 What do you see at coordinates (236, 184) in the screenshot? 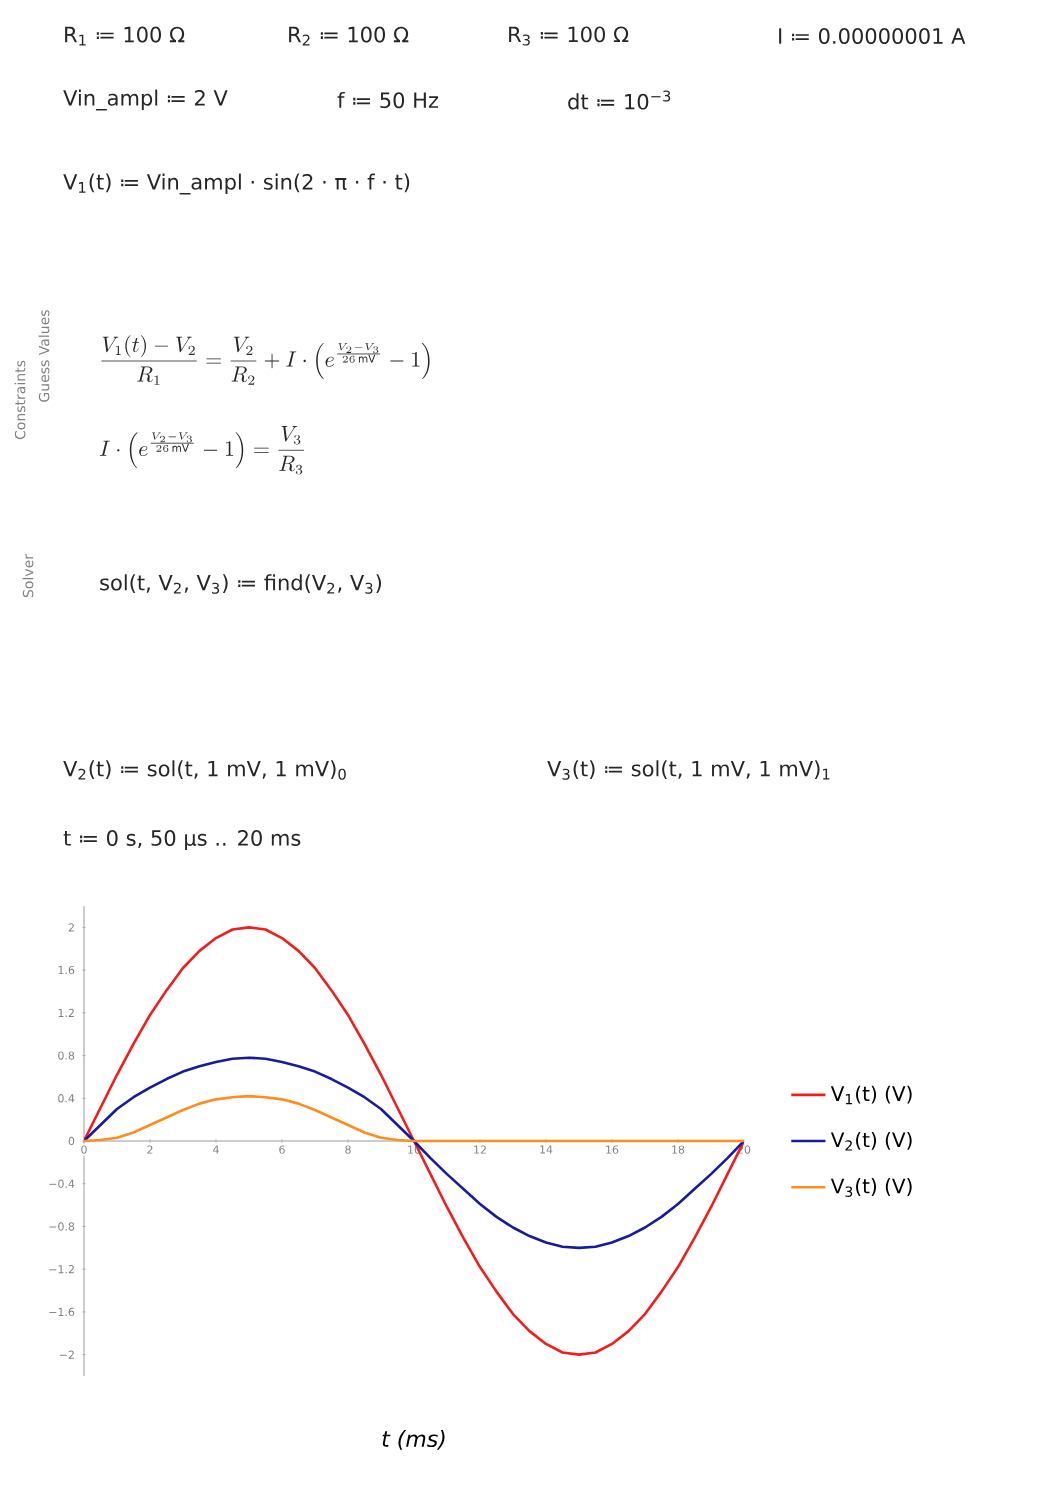
I see `text: V$_{1}$(t) ≔ Vin_ampl · sin(2 · π · f · t)` at bounding box center [236, 184].